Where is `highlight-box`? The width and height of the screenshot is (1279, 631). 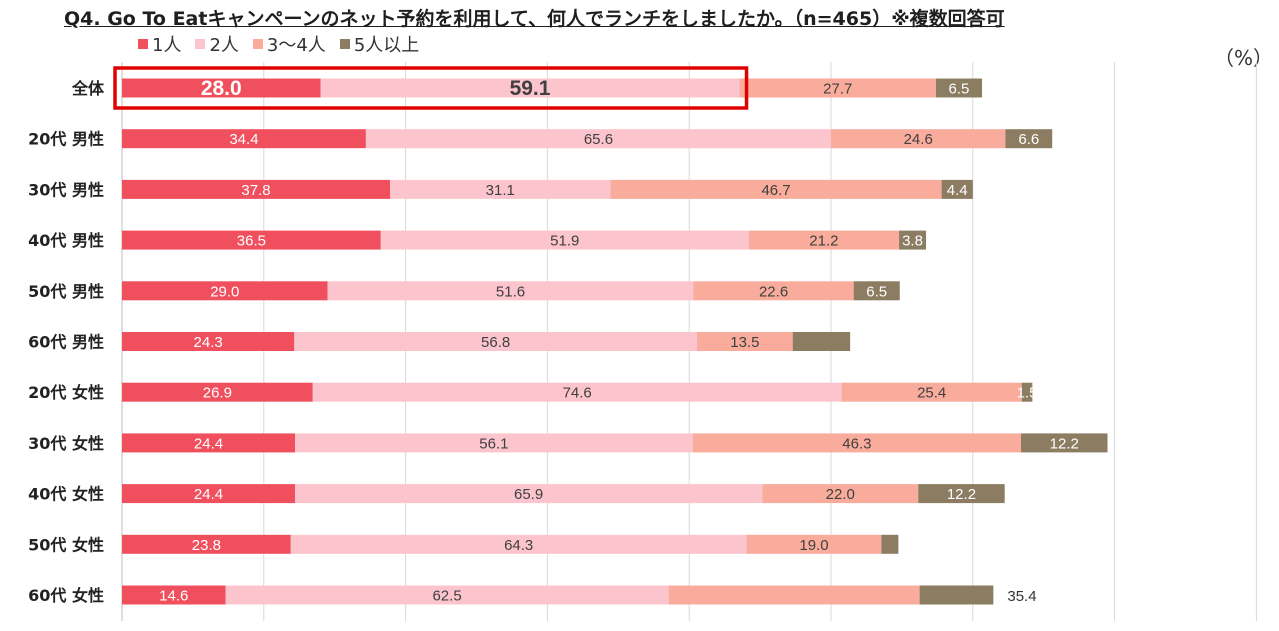
highlight-box is located at coordinates (431, 88).